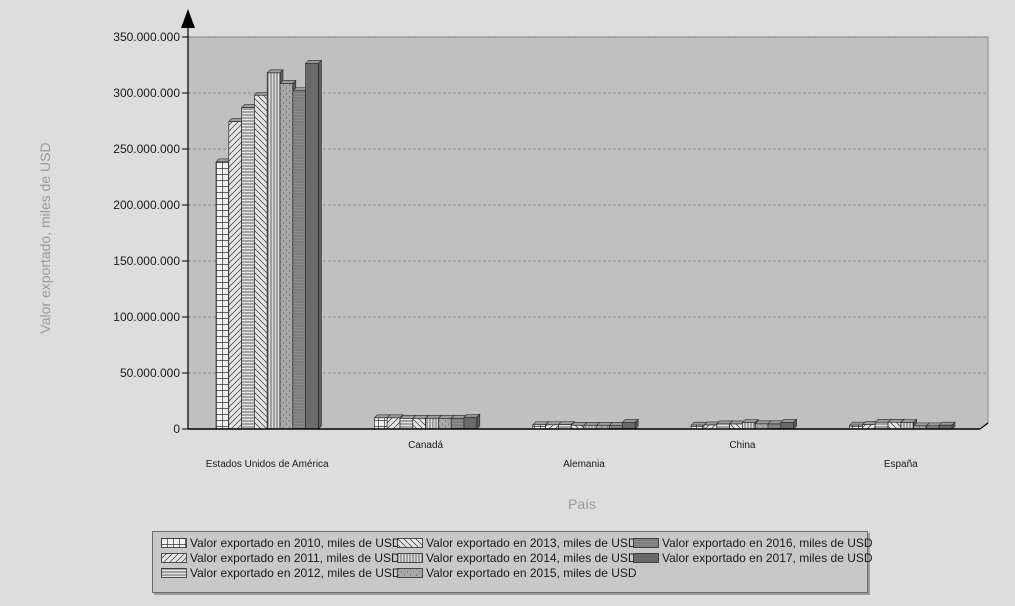  I want to click on legend-label: Valor exportado en 2016, miles de USD, so click(767, 543).